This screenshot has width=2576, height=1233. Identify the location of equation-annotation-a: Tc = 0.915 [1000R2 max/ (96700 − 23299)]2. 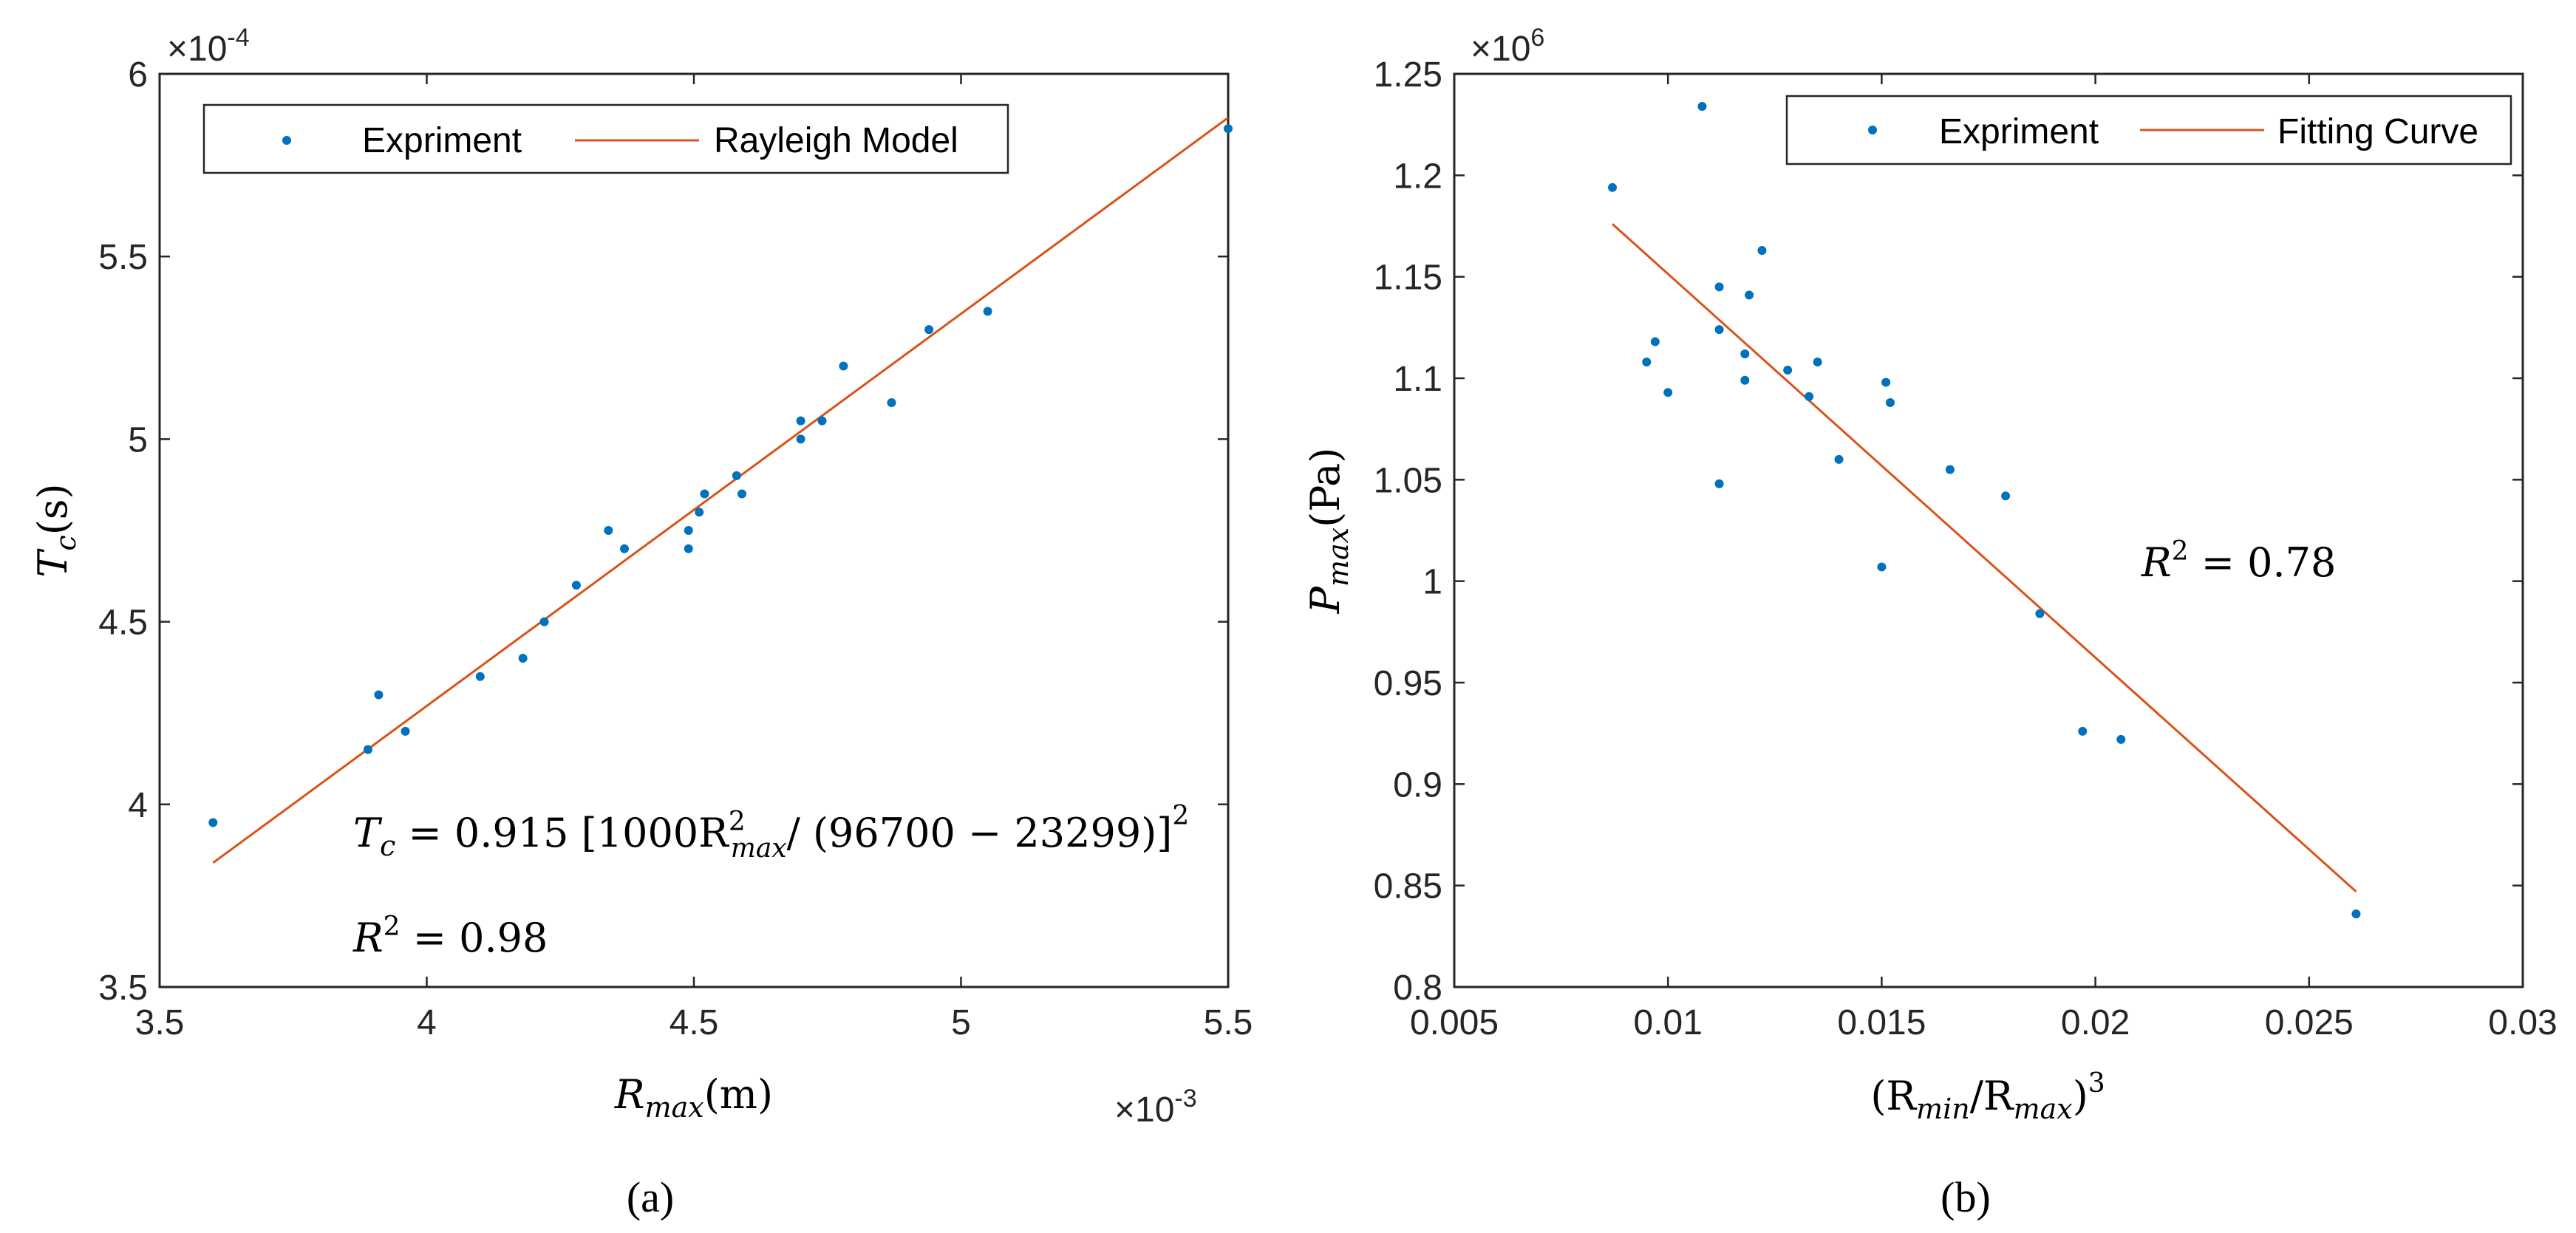
(771, 832).